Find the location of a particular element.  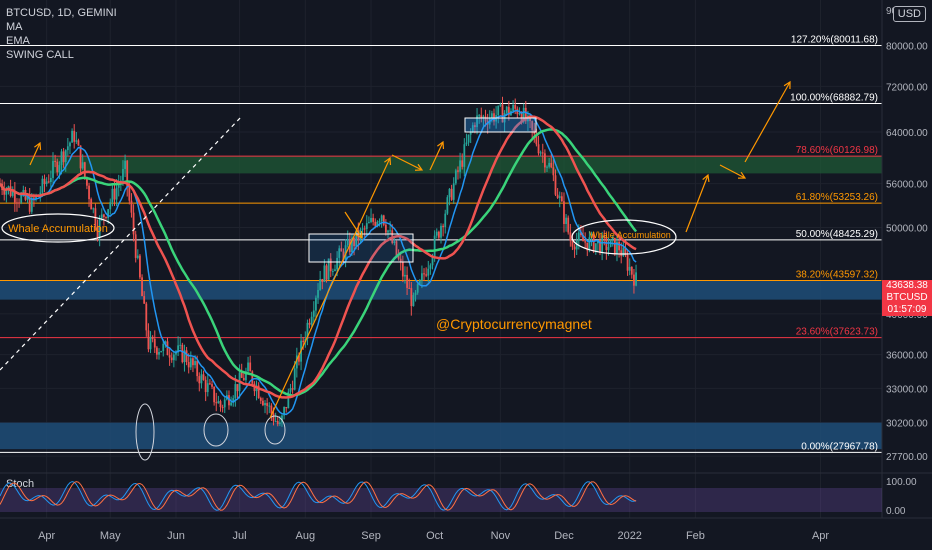

whale-ellipse-left is located at coordinates (58, 228).